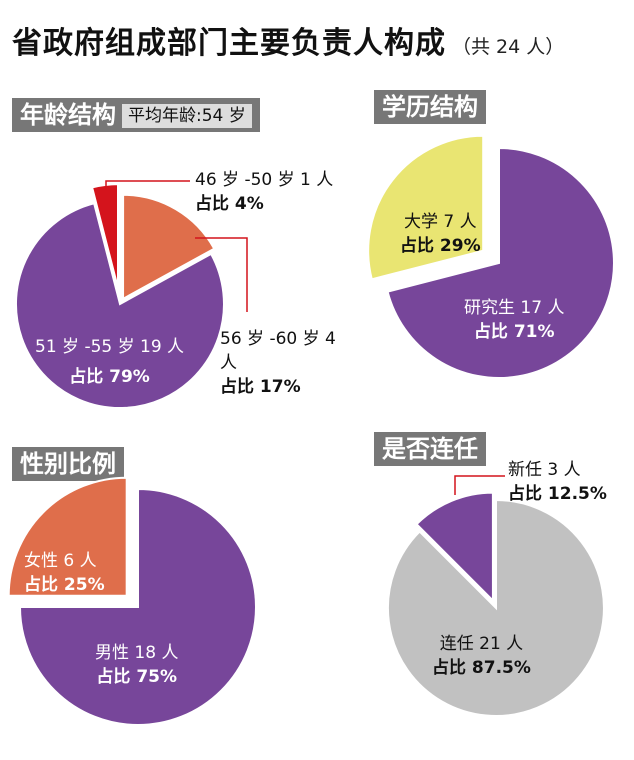  What do you see at coordinates (136, 665) in the screenshot?
I see `gender-slice-label-male: 男性 18 人 占比 75%` at bounding box center [136, 665].